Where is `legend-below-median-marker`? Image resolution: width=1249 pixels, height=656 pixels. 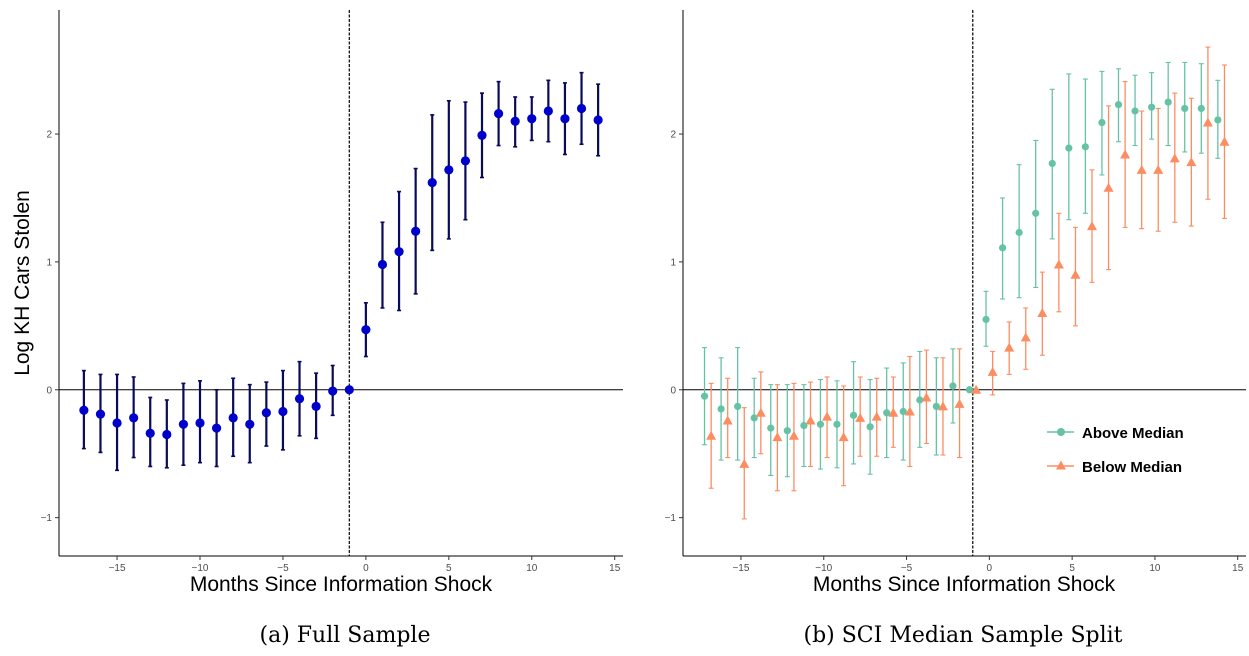
legend-below-median-marker is located at coordinates (1061, 465).